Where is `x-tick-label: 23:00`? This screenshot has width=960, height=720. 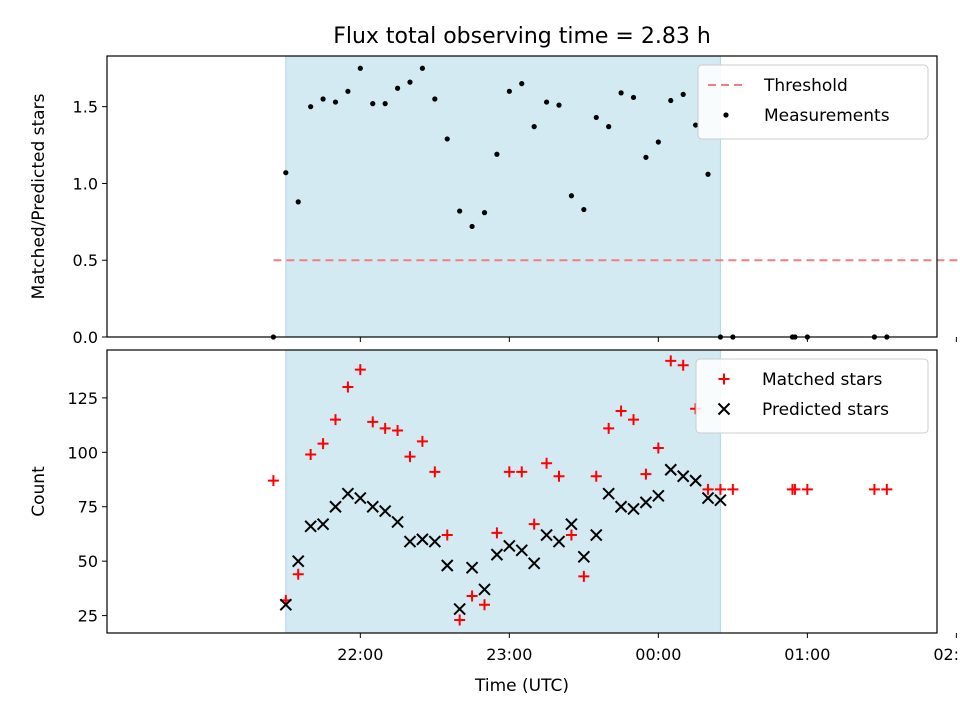
x-tick-label: 23:00 is located at coordinates (509, 654).